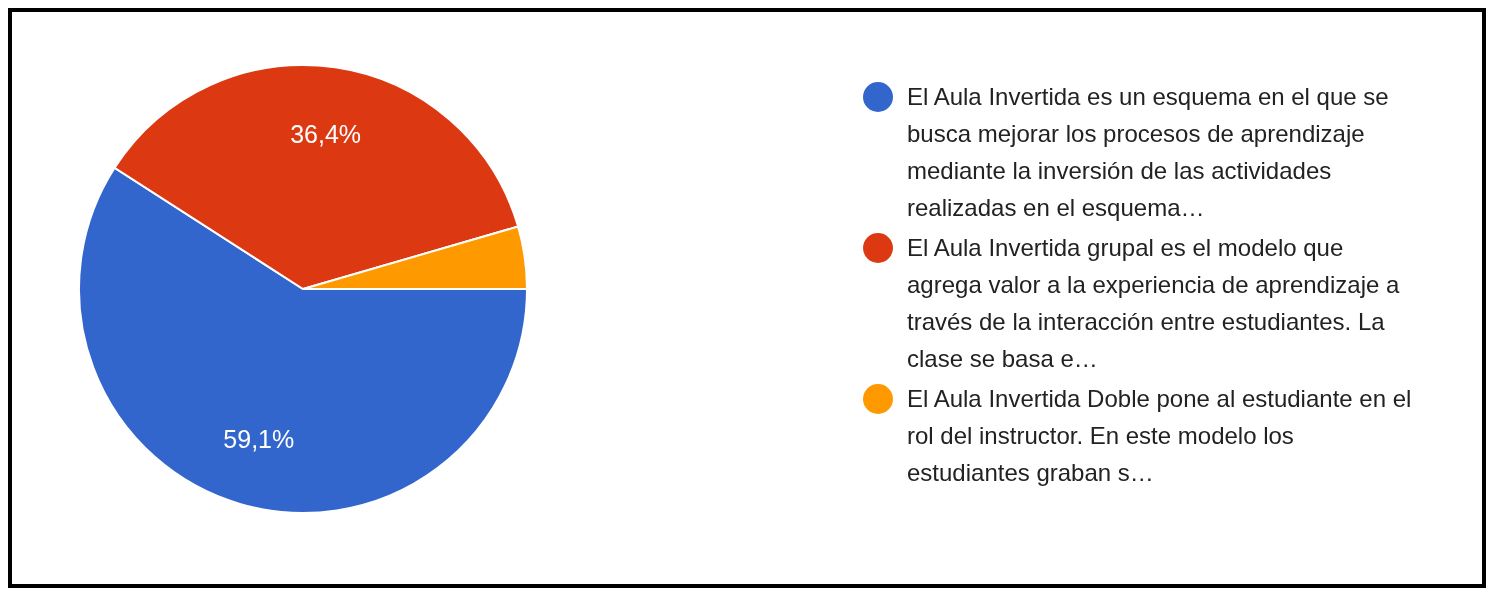  Describe the element at coordinates (259, 439) in the screenshot. I see `data-label: 59,1%` at that location.